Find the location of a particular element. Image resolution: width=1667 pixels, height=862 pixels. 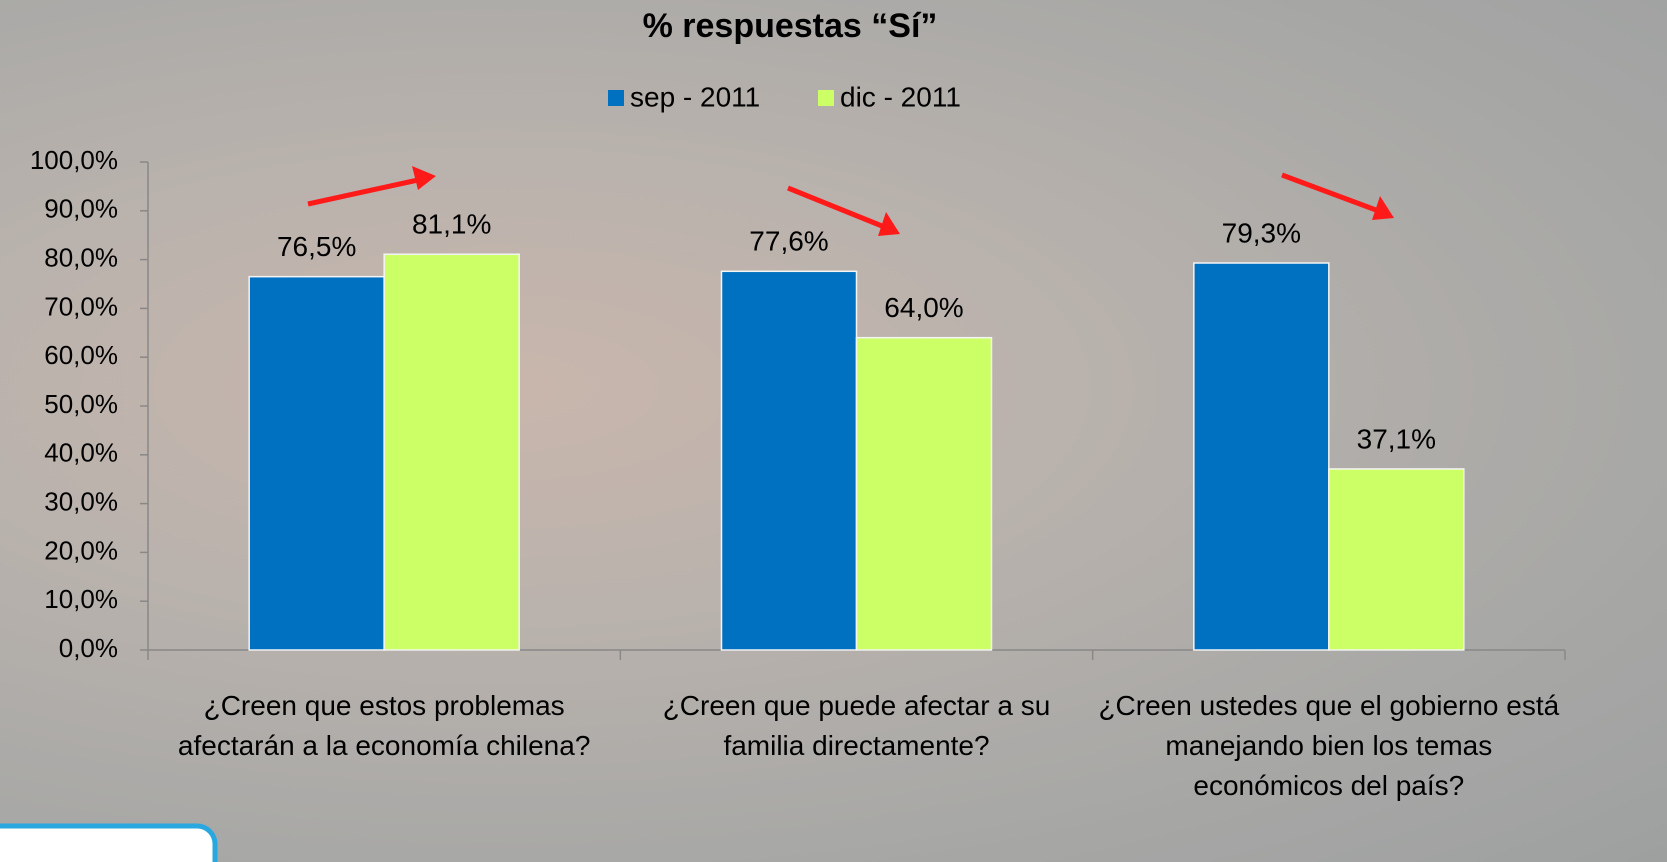

y-tick-label: 80,0% is located at coordinates (81, 257).